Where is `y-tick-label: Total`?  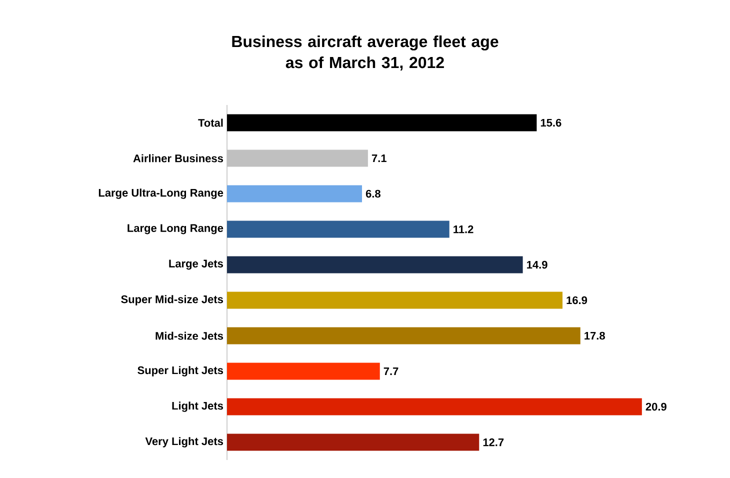 y-tick-label: Total is located at coordinates (210, 122).